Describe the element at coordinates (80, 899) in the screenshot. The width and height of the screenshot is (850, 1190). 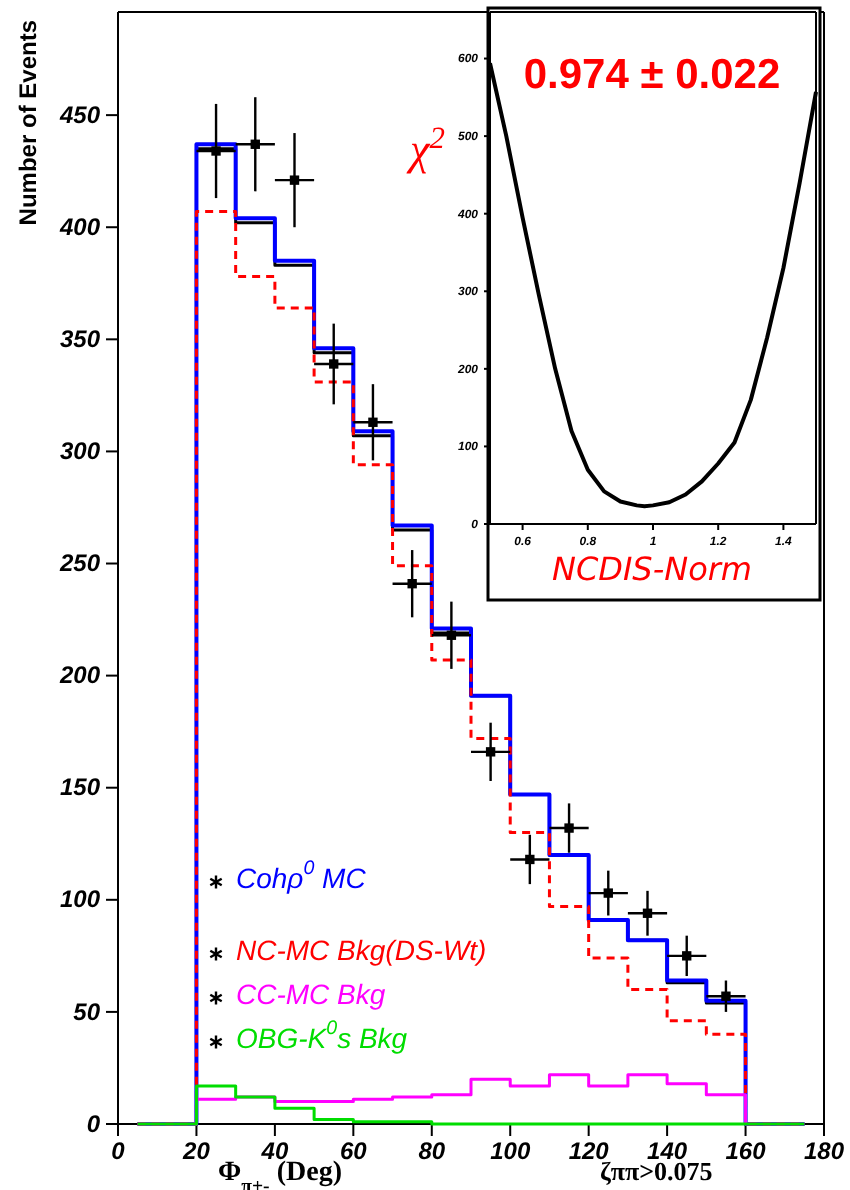
I see `y-tick-label: 100` at that location.